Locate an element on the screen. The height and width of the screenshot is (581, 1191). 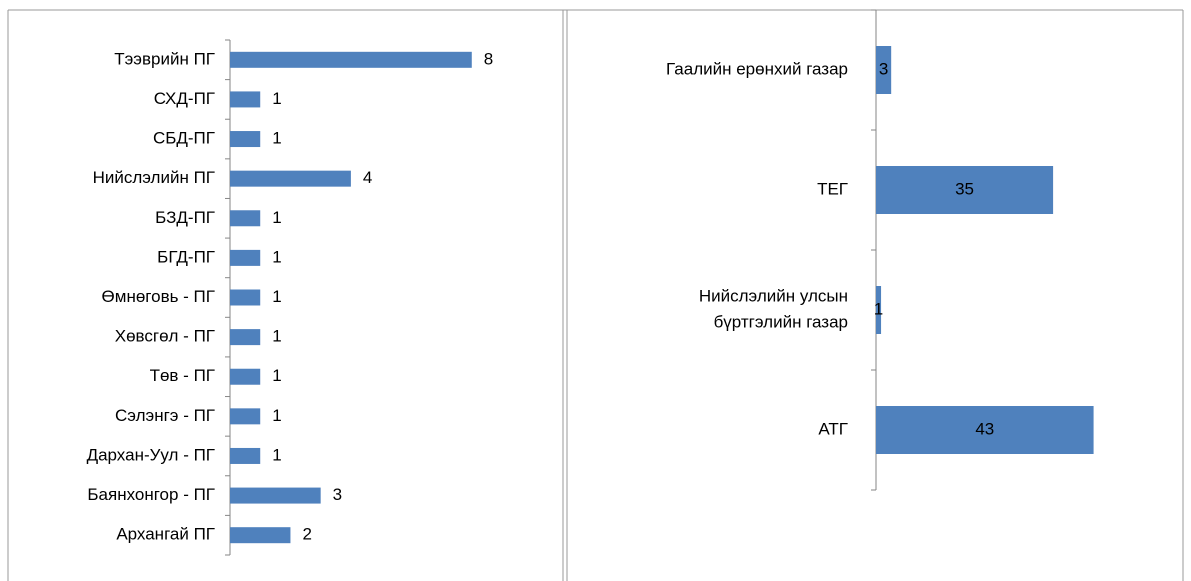
category-label: Нийслэлийн улсын is located at coordinates (773, 295).